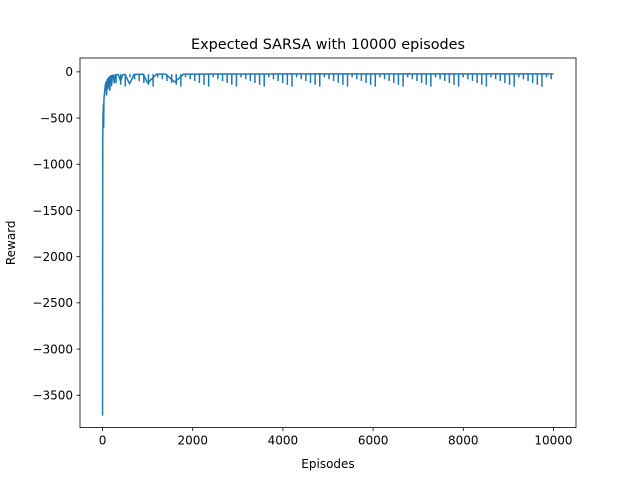 The image size is (640, 485). I want to click on x-tick-label: 10000, so click(553, 441).